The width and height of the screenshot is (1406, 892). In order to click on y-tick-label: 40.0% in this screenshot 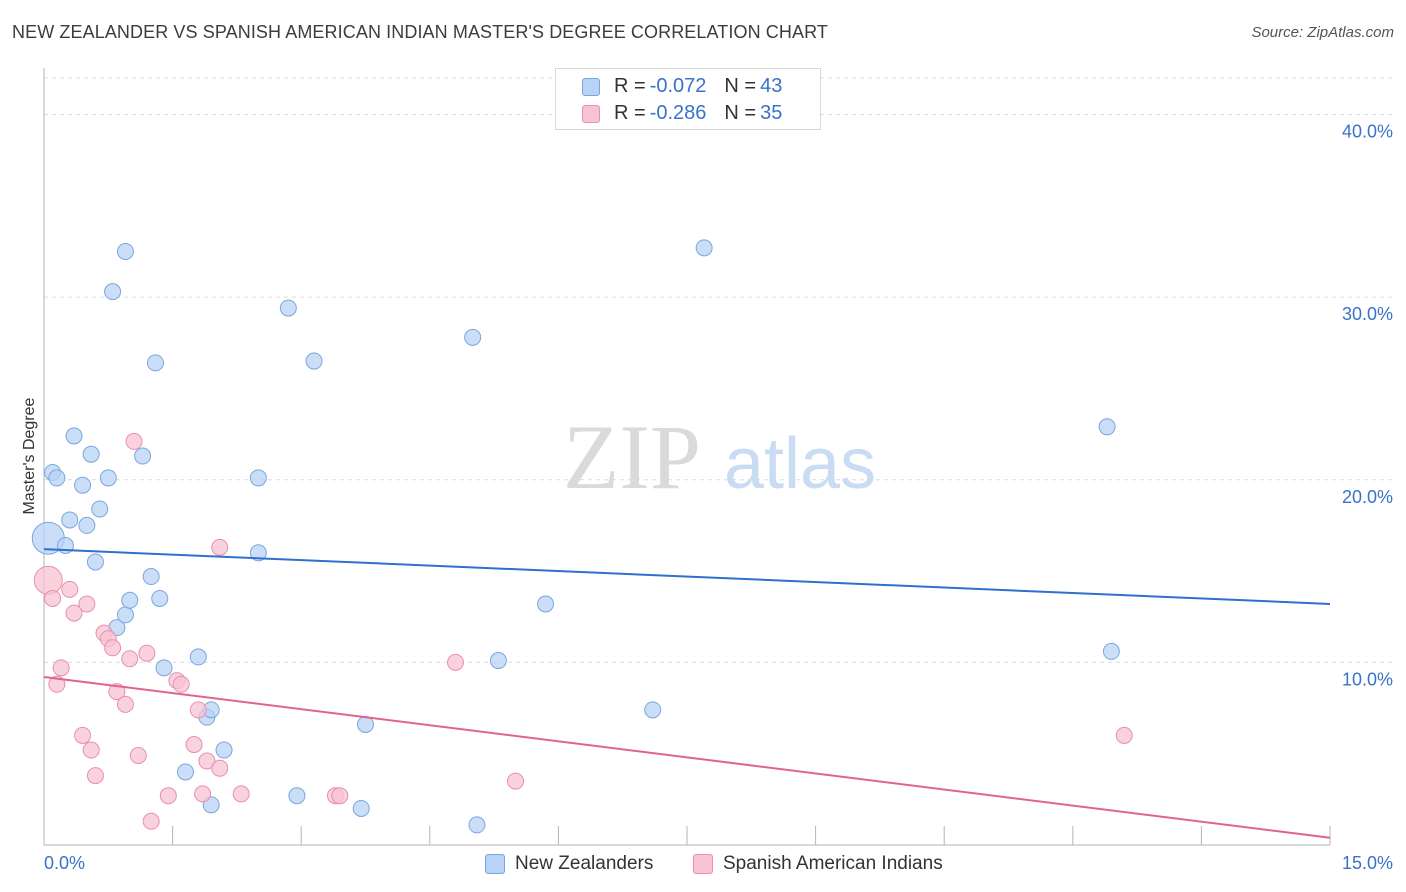, I will do `click(1367, 132)`.